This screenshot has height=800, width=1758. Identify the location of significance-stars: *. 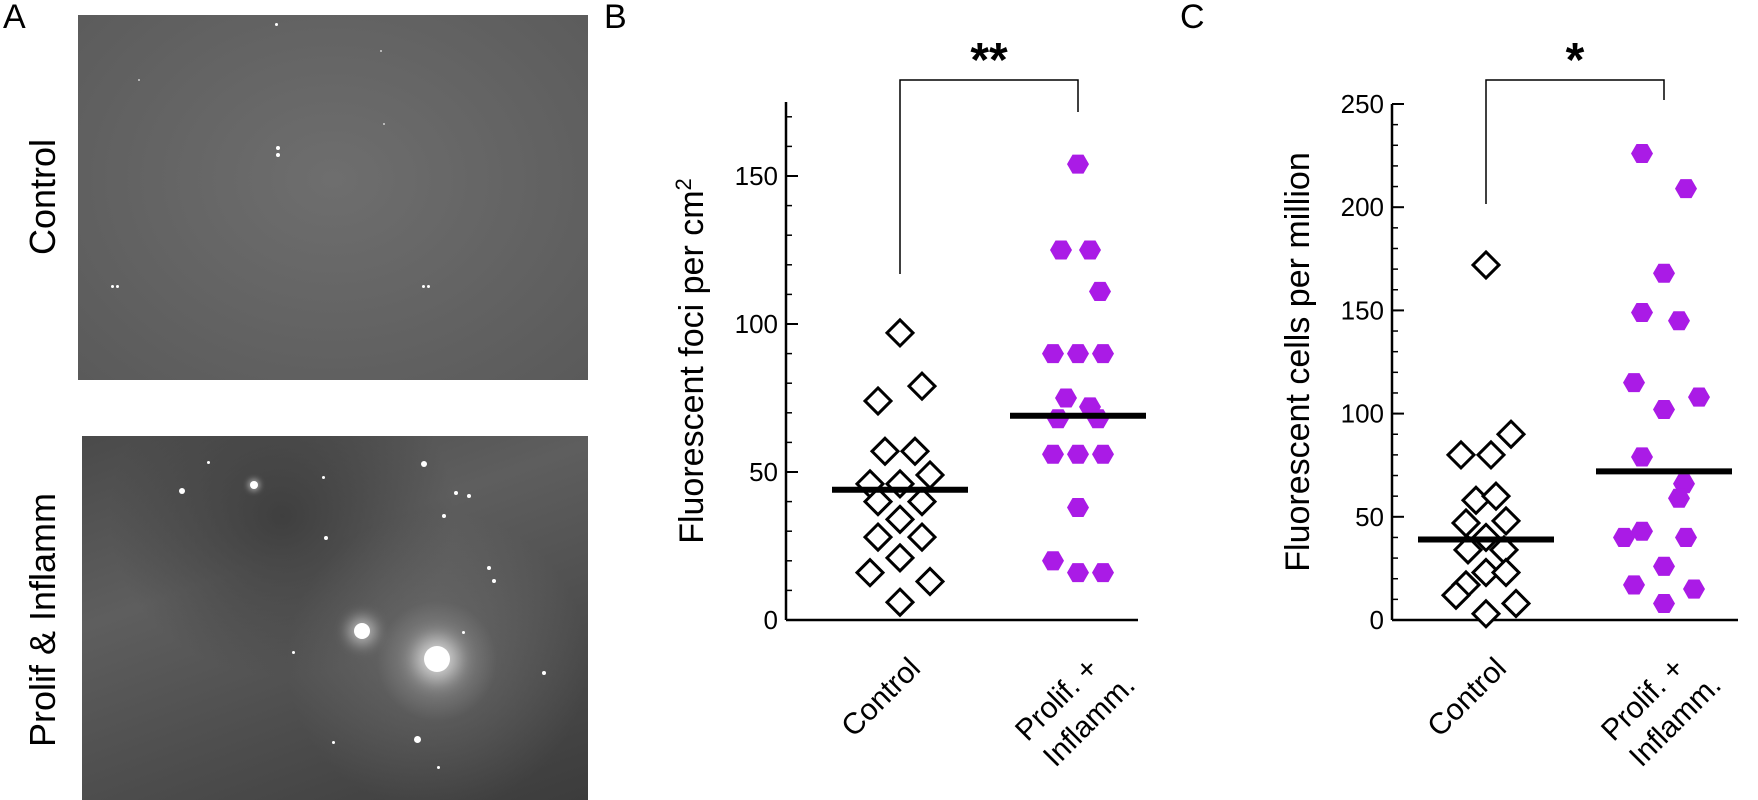
(1575, 60).